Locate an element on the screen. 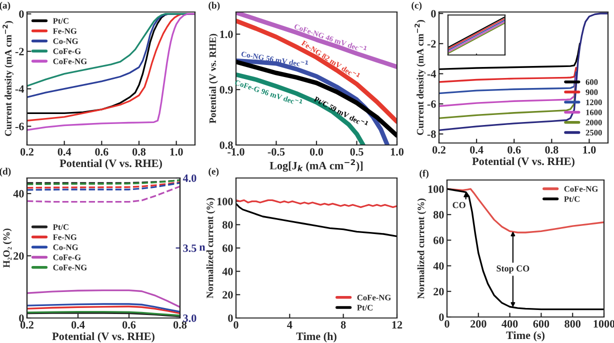 Image resolution: width=614 pixels, height=343 pixels. annotation: Stop CO is located at coordinates (513, 269).